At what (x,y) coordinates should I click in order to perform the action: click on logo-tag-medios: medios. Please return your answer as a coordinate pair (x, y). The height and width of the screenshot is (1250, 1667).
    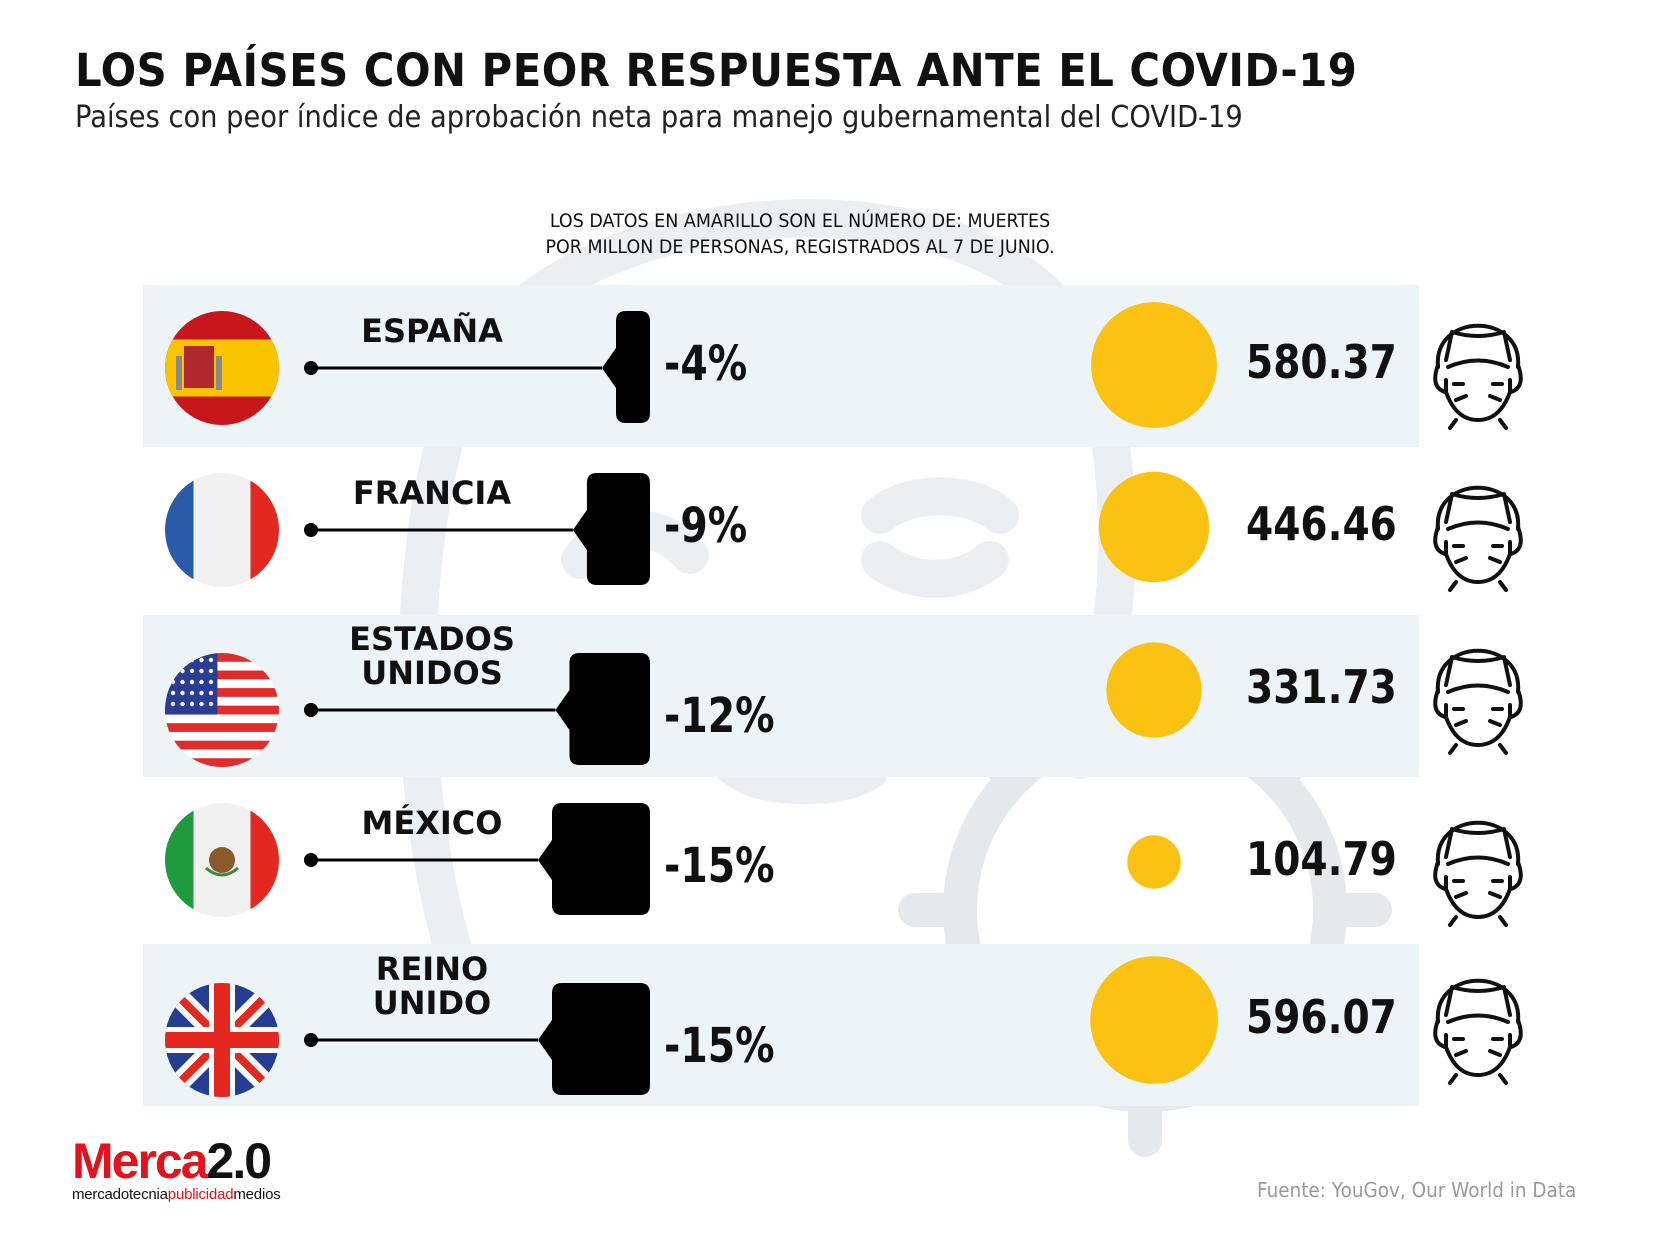
    Looking at the image, I should click on (257, 1194).